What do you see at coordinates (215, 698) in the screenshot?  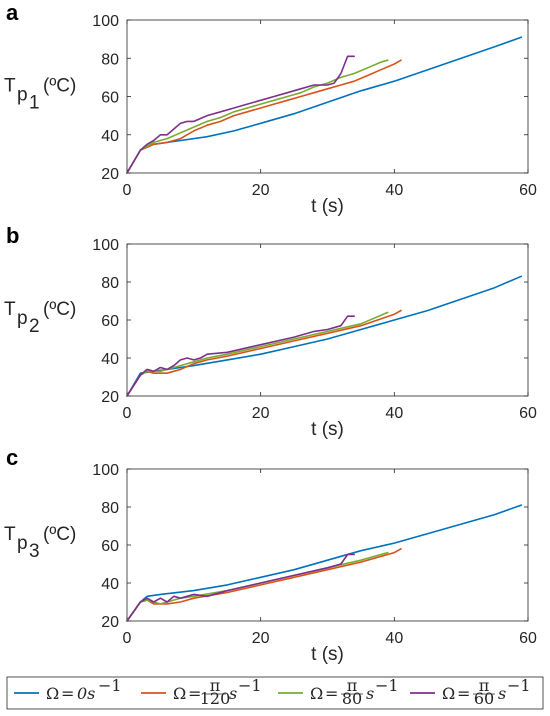 I see `legend-frac-denominator: 120` at bounding box center [215, 698].